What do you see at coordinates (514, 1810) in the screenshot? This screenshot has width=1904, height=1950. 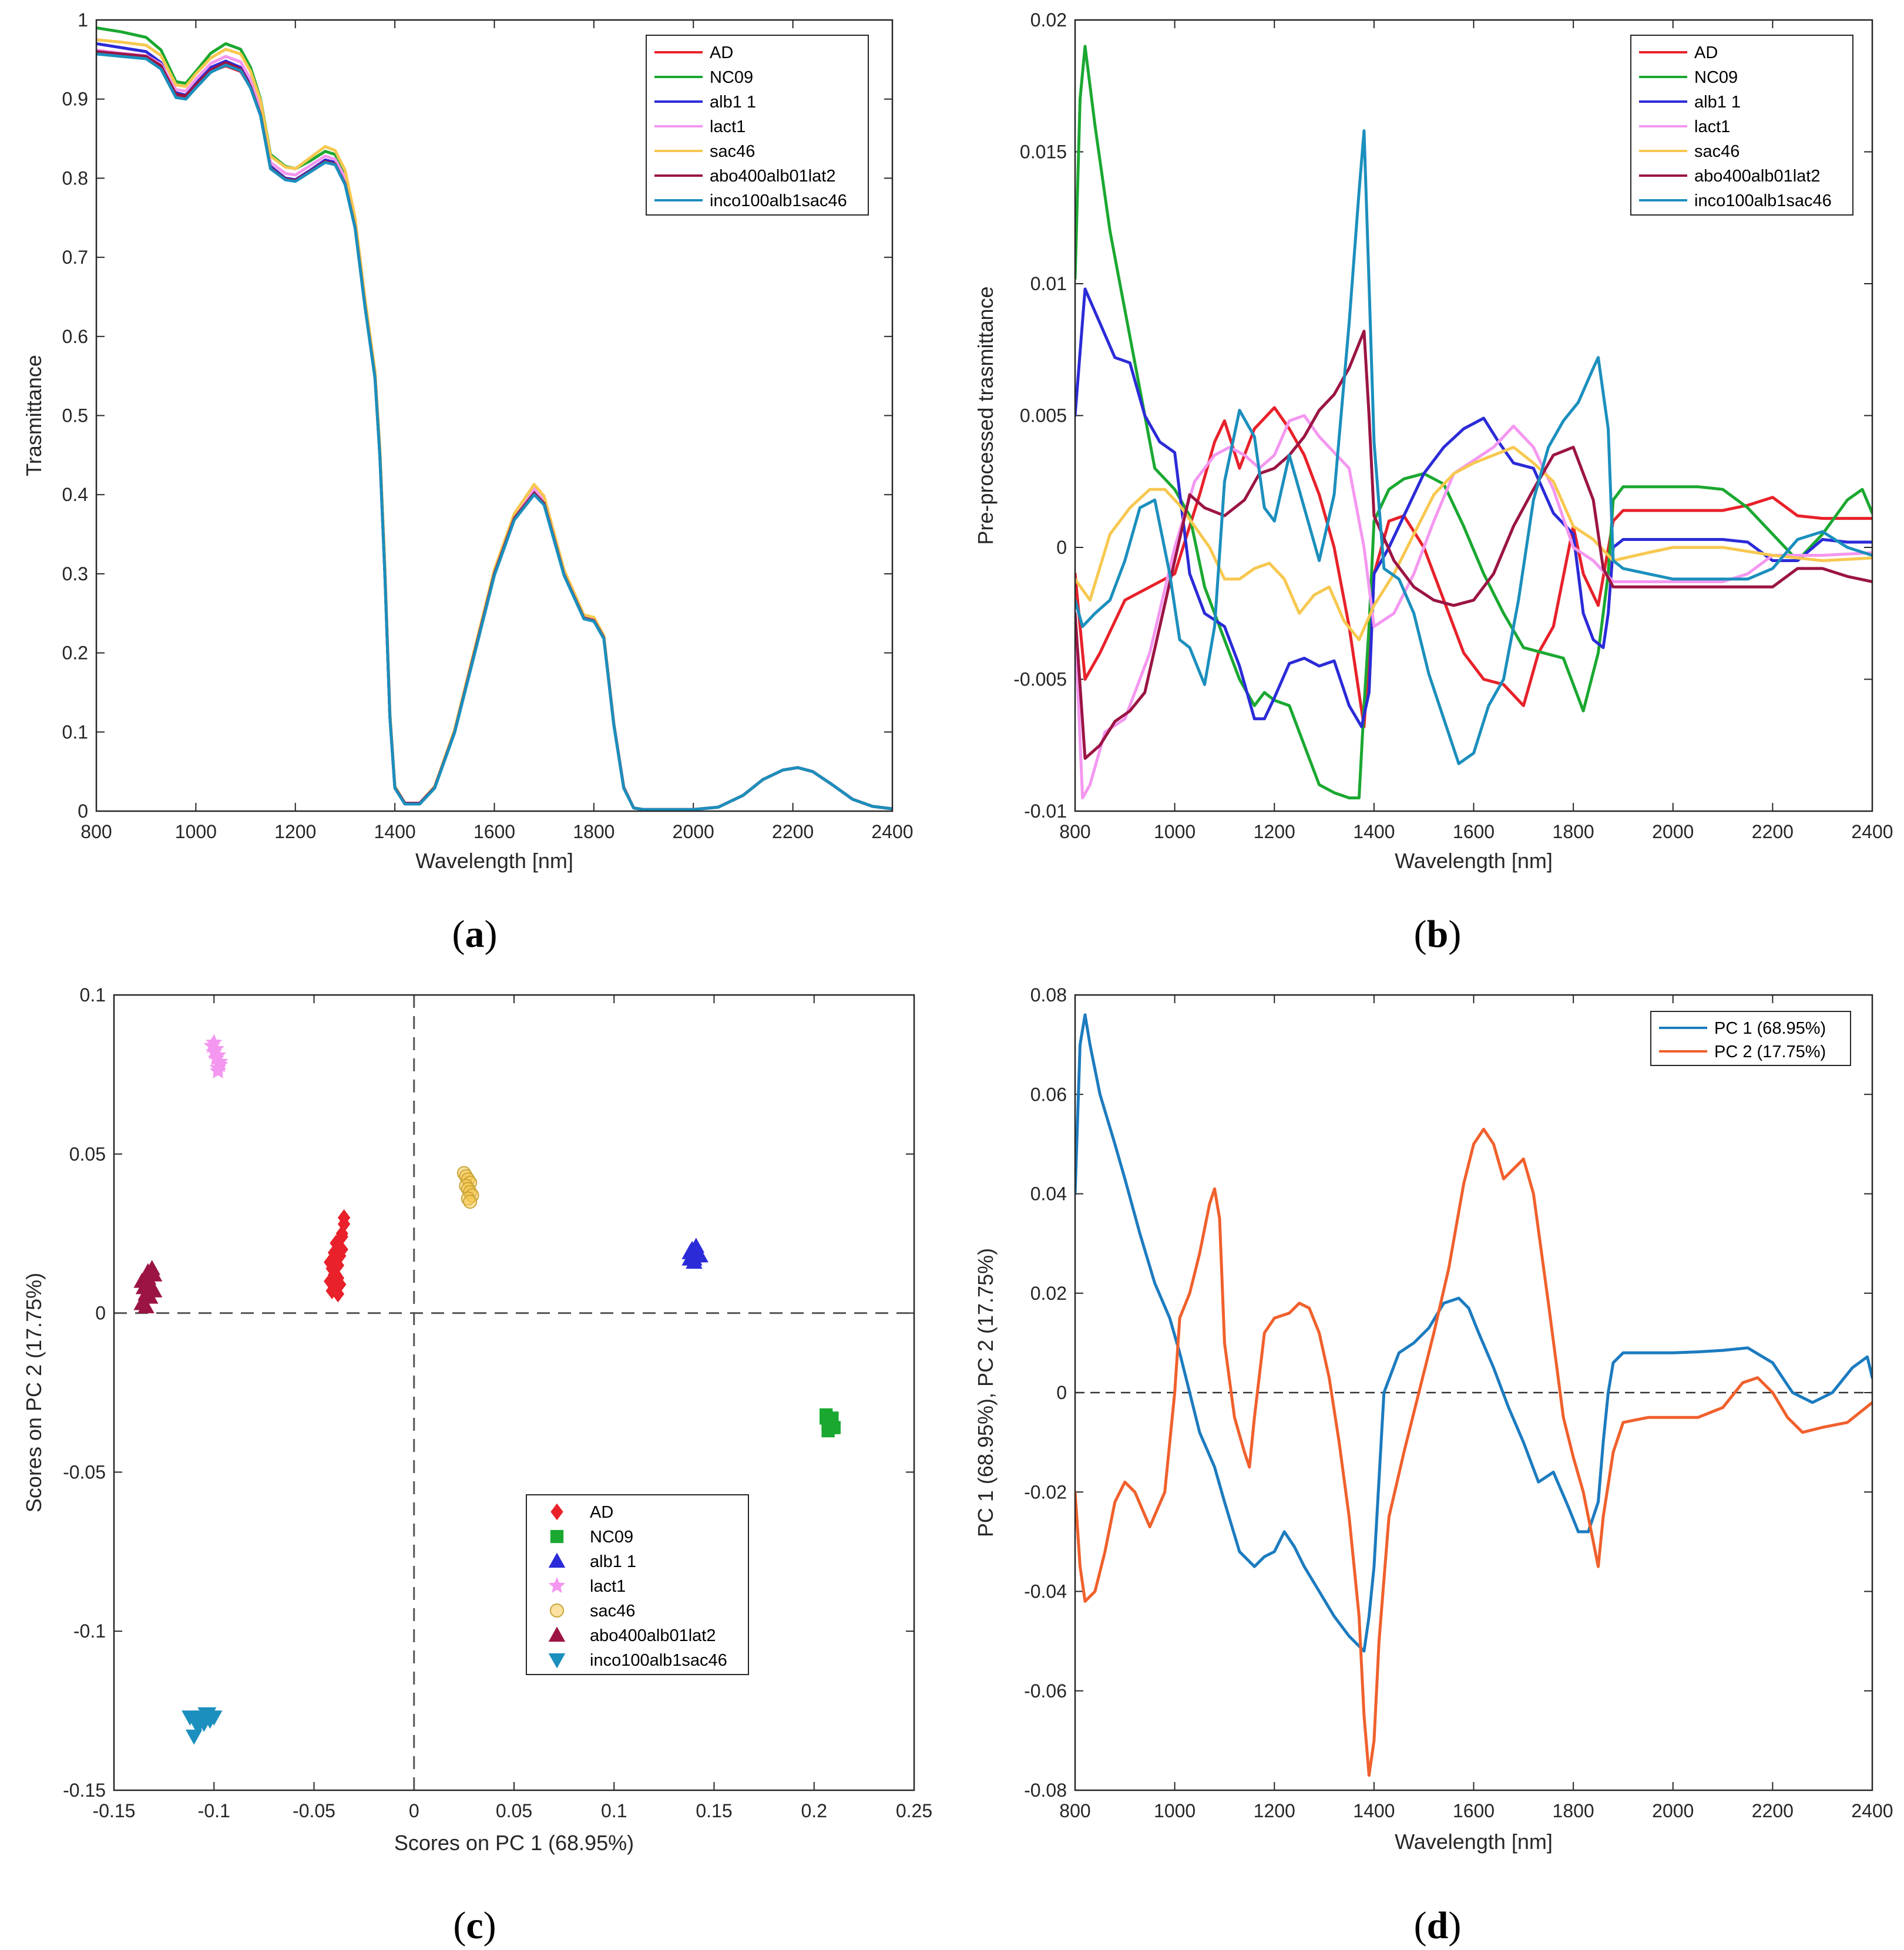 I see `x-tick-label: 0.05` at bounding box center [514, 1810].